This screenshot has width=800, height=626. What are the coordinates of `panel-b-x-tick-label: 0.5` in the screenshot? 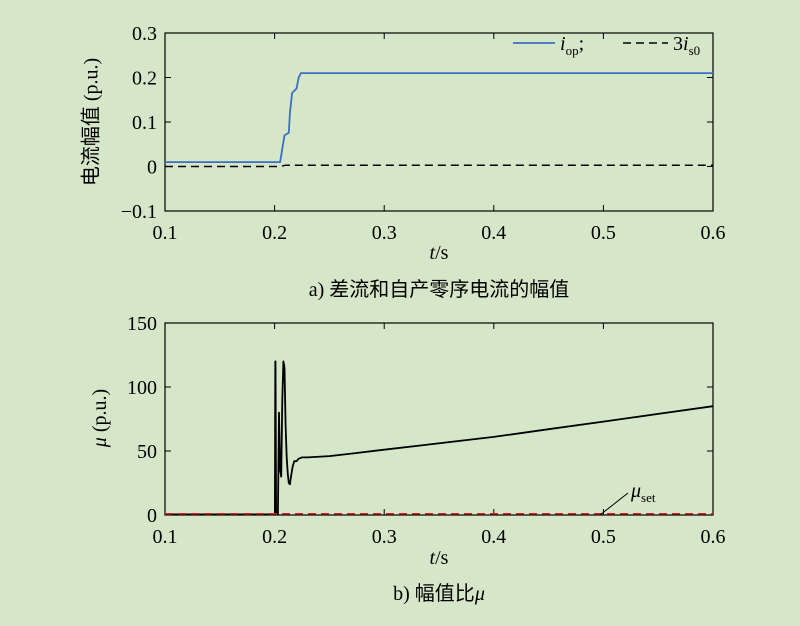 It's located at (603, 537).